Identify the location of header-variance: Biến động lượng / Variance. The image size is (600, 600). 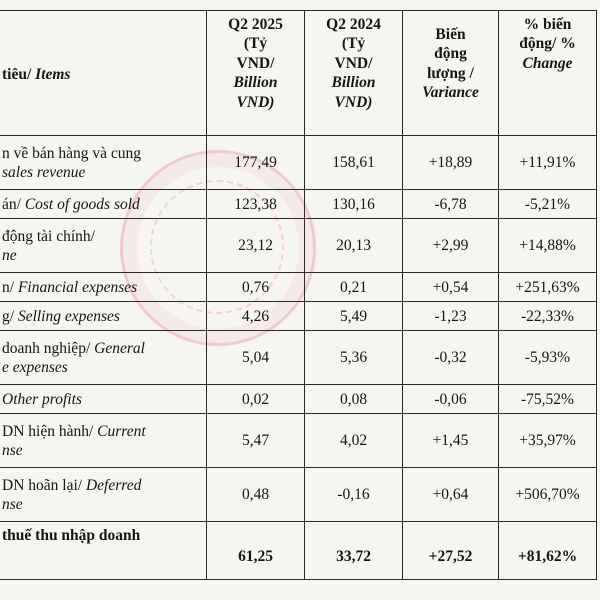
(450, 73).